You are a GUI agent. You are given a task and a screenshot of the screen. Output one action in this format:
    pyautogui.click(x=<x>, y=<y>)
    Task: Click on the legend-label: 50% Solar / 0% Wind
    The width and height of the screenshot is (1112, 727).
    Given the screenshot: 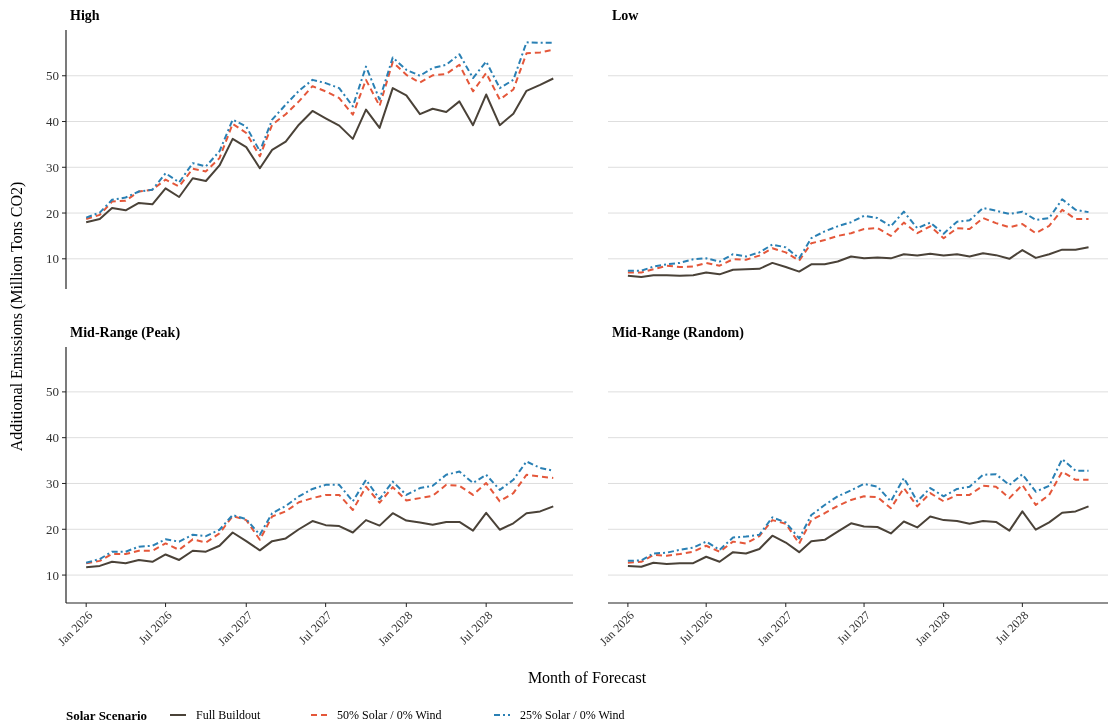 What is the action you would take?
    pyautogui.click(x=389, y=715)
    